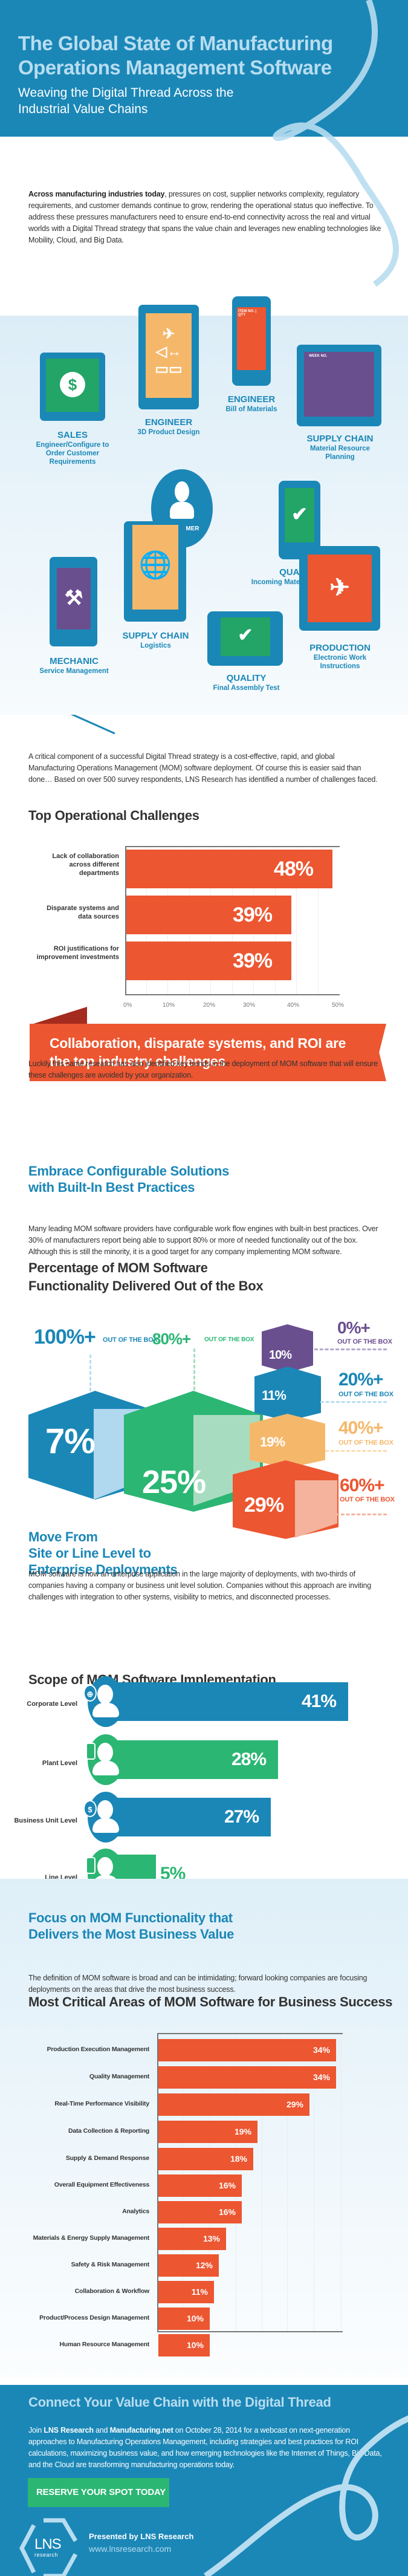 This screenshot has height=2576, width=408. What do you see at coordinates (251, 338) in the screenshot?
I see `bom-table-icon: ITEM NO. | QTY` at bounding box center [251, 338].